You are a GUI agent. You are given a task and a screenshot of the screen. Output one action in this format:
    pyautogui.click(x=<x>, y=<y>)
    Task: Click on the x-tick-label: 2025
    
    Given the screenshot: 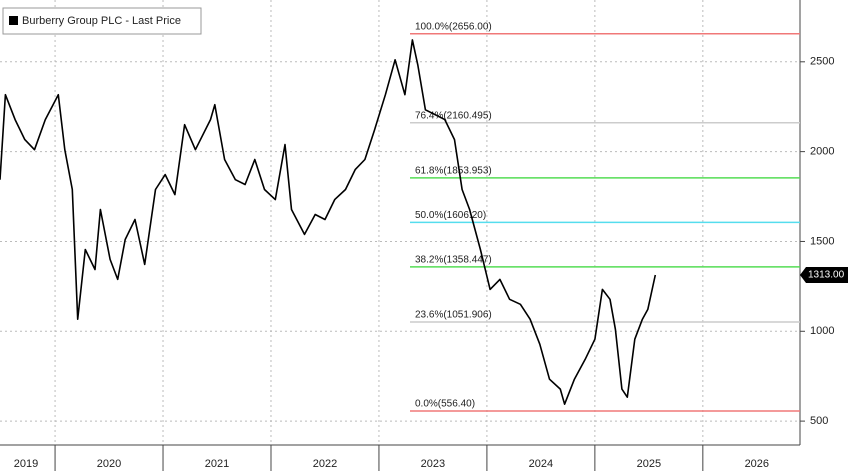 What is the action you would take?
    pyautogui.click(x=649, y=464)
    